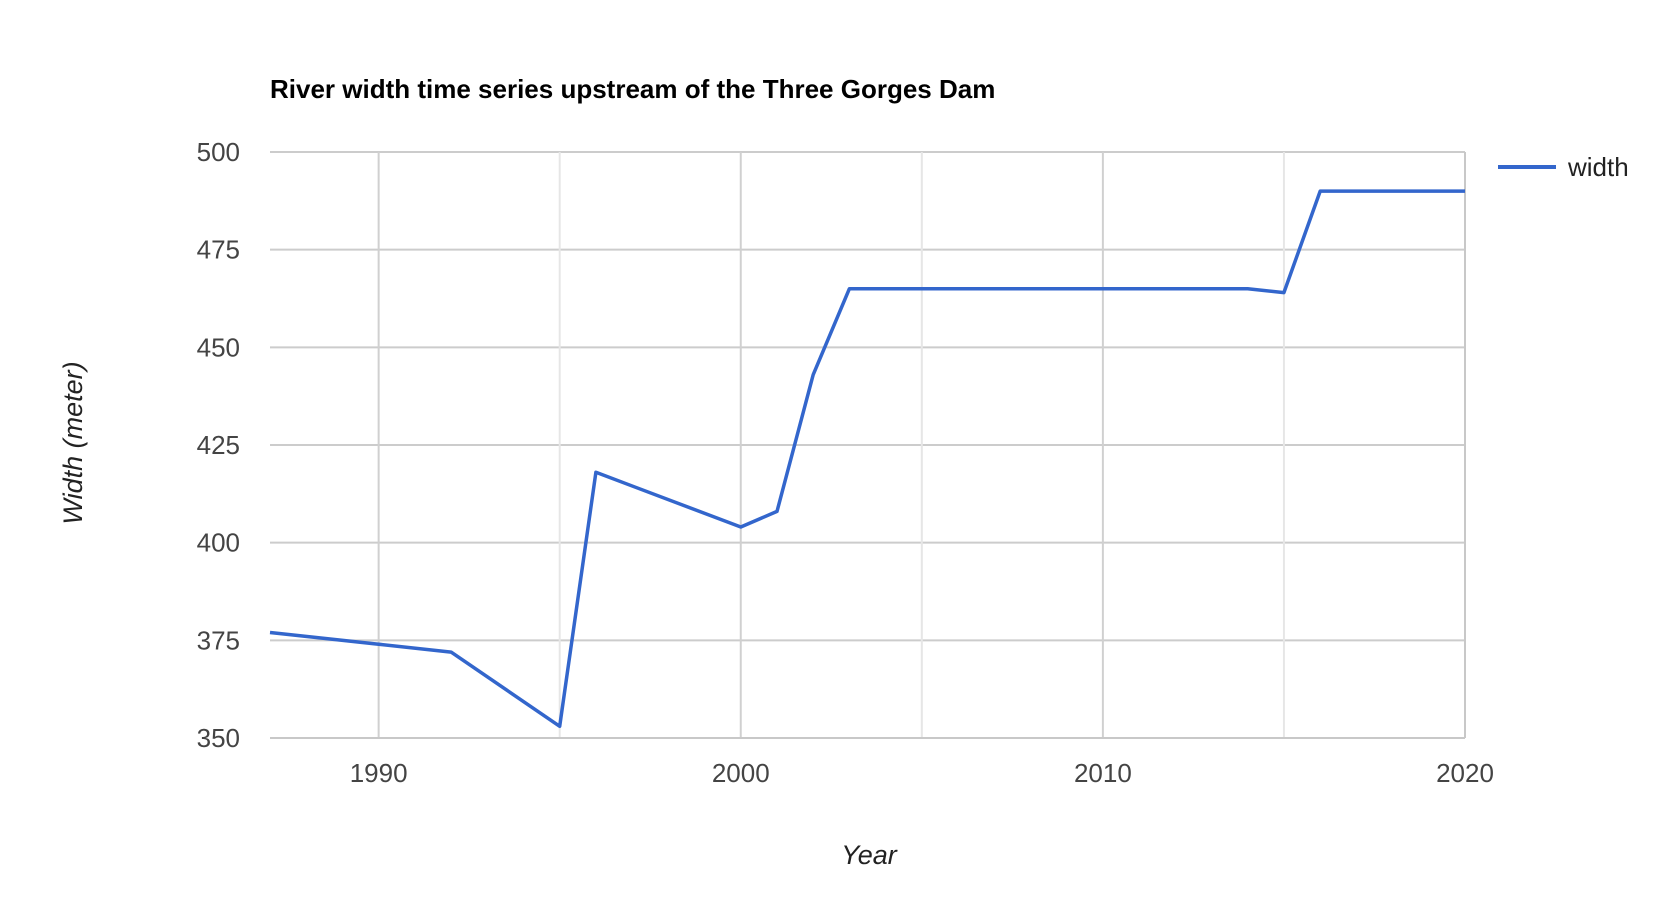 This screenshot has height=906, width=1660. I want to click on x-axis-title: Year, so click(869, 855).